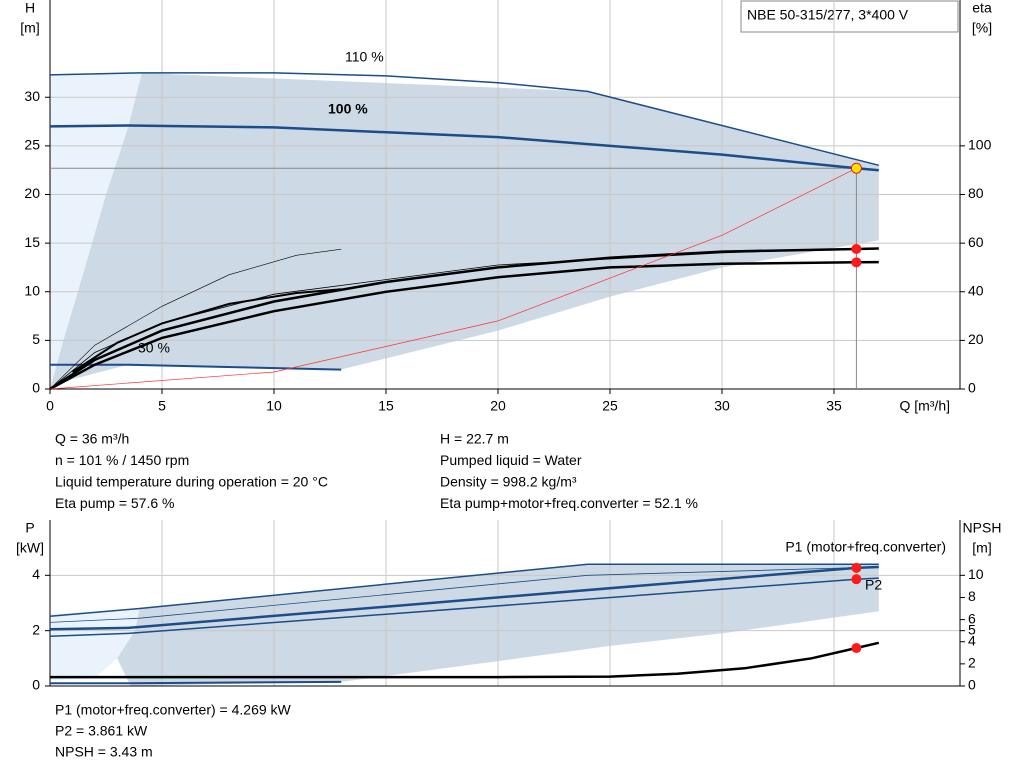  I want to click on info-text: Pumped liquid = Water, so click(511, 460).